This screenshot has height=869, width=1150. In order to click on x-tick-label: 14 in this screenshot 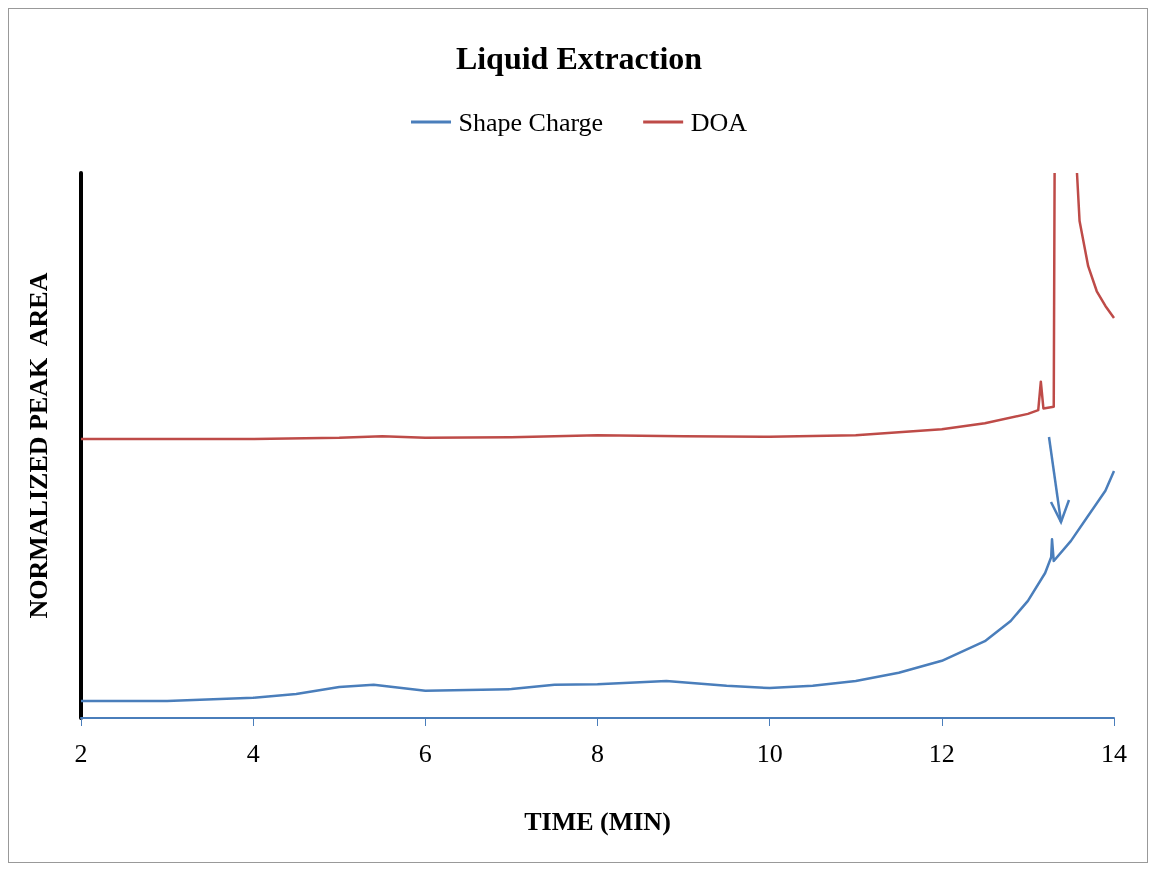, I will do `click(1114, 753)`.